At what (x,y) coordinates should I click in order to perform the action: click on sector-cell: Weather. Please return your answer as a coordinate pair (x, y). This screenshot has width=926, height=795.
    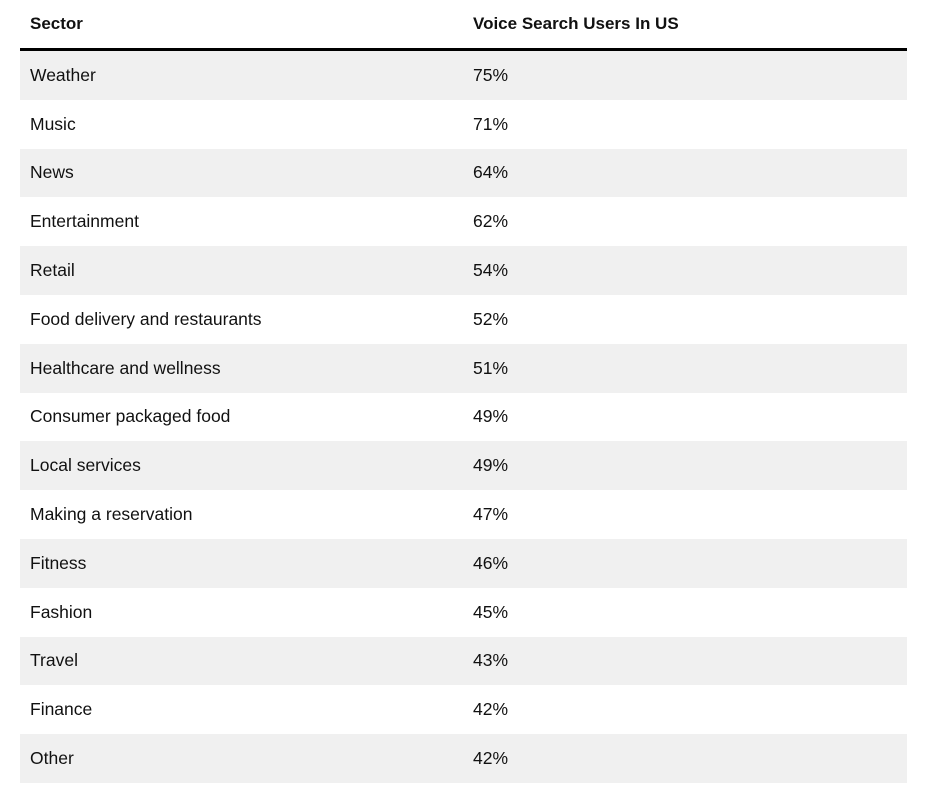
    Looking at the image, I should click on (241, 74).